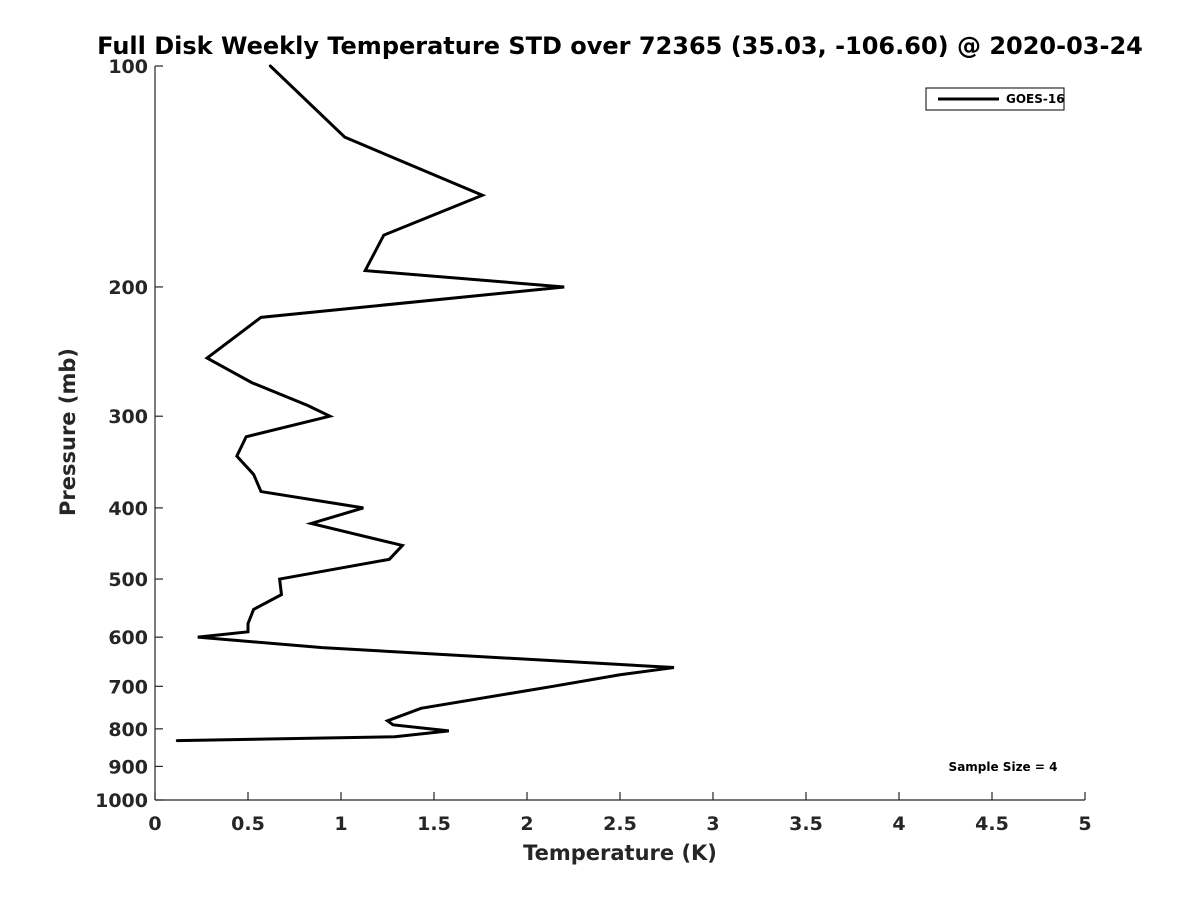 The height and width of the screenshot is (904, 1200). I want to click on x-tick-label-3: 1.5, so click(434, 824).